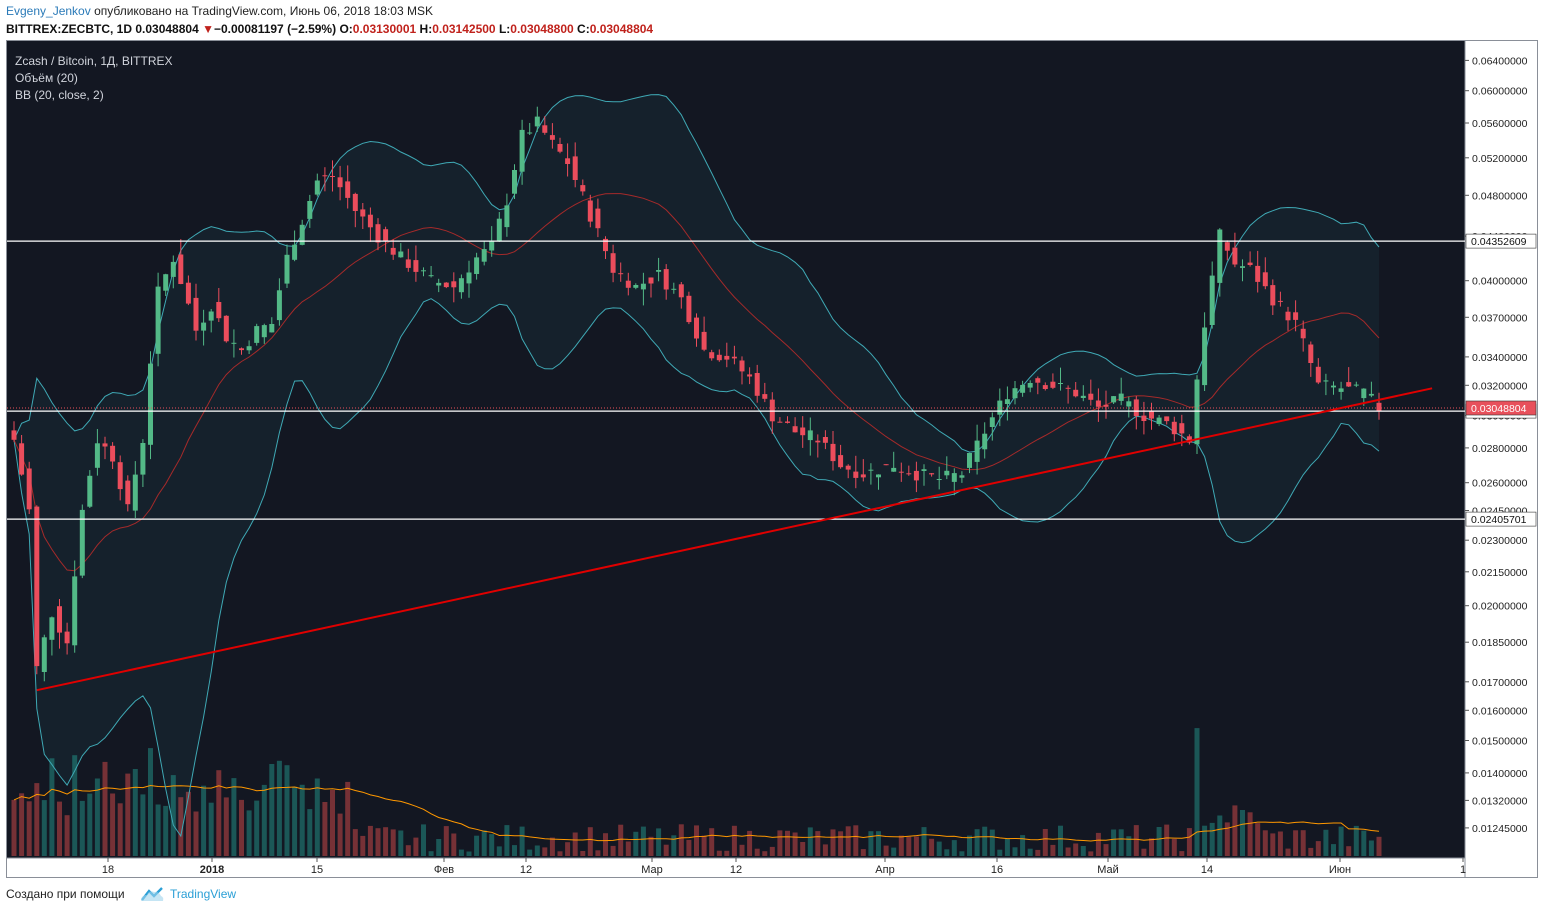 The width and height of the screenshot is (1545, 914). What do you see at coordinates (152, 894) in the screenshot?
I see `tradingview-cloud-icon` at bounding box center [152, 894].